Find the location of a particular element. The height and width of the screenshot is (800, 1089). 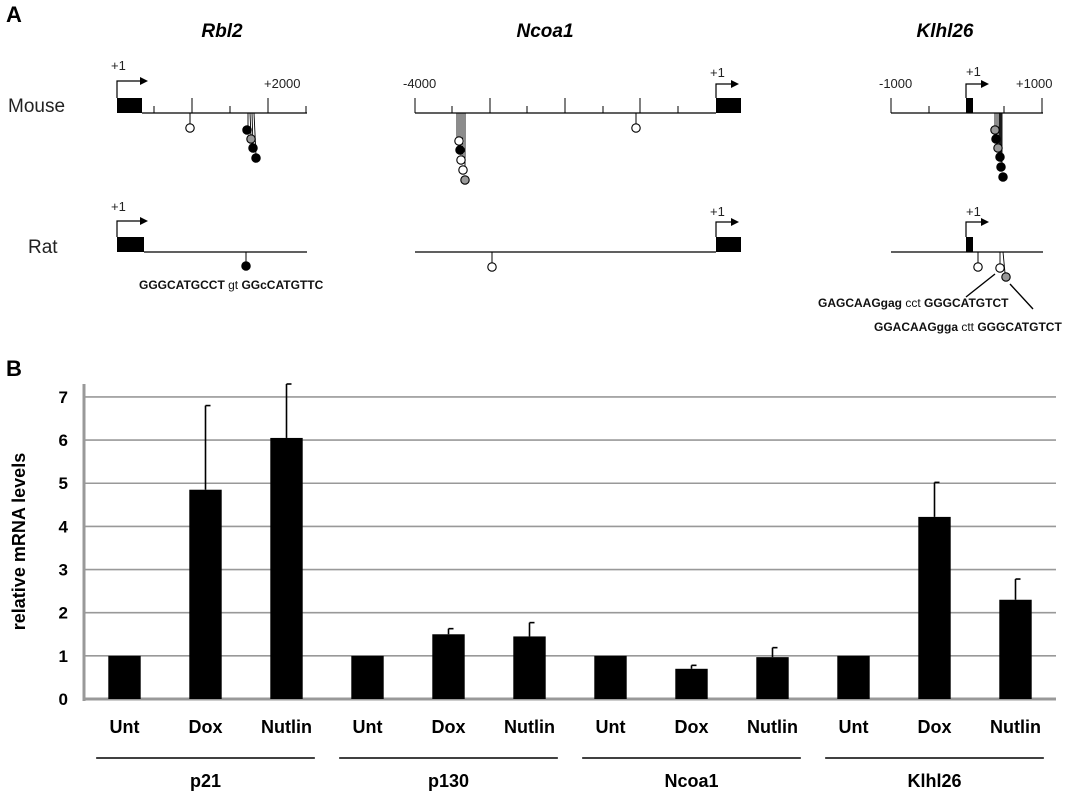

klhl26-mouse-end-label: +1000 is located at coordinates (1034, 83).